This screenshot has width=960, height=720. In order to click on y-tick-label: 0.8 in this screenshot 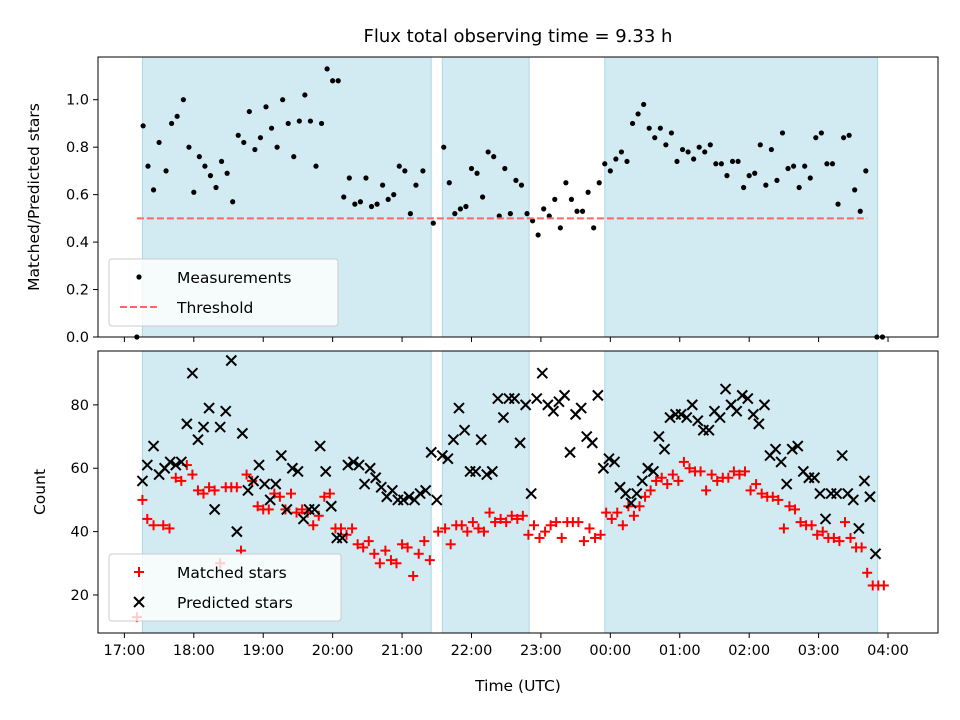, I will do `click(77, 148)`.